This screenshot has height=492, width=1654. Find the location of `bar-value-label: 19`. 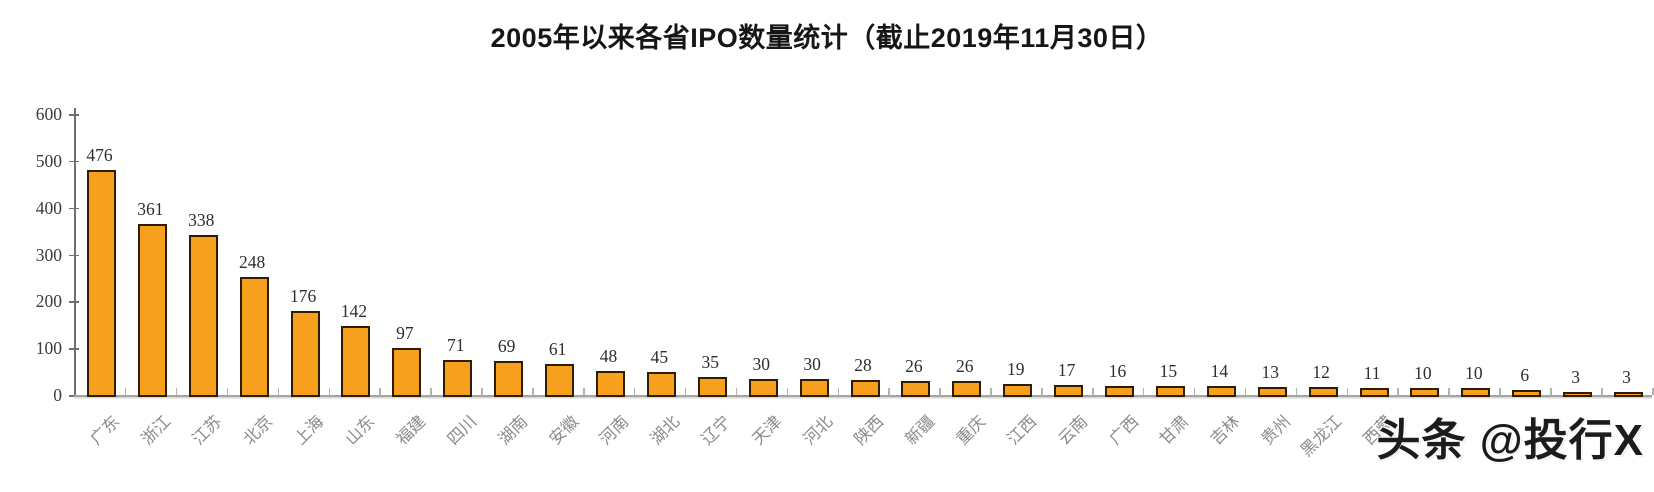

bar-value-label: 19 is located at coordinates (1015, 369).